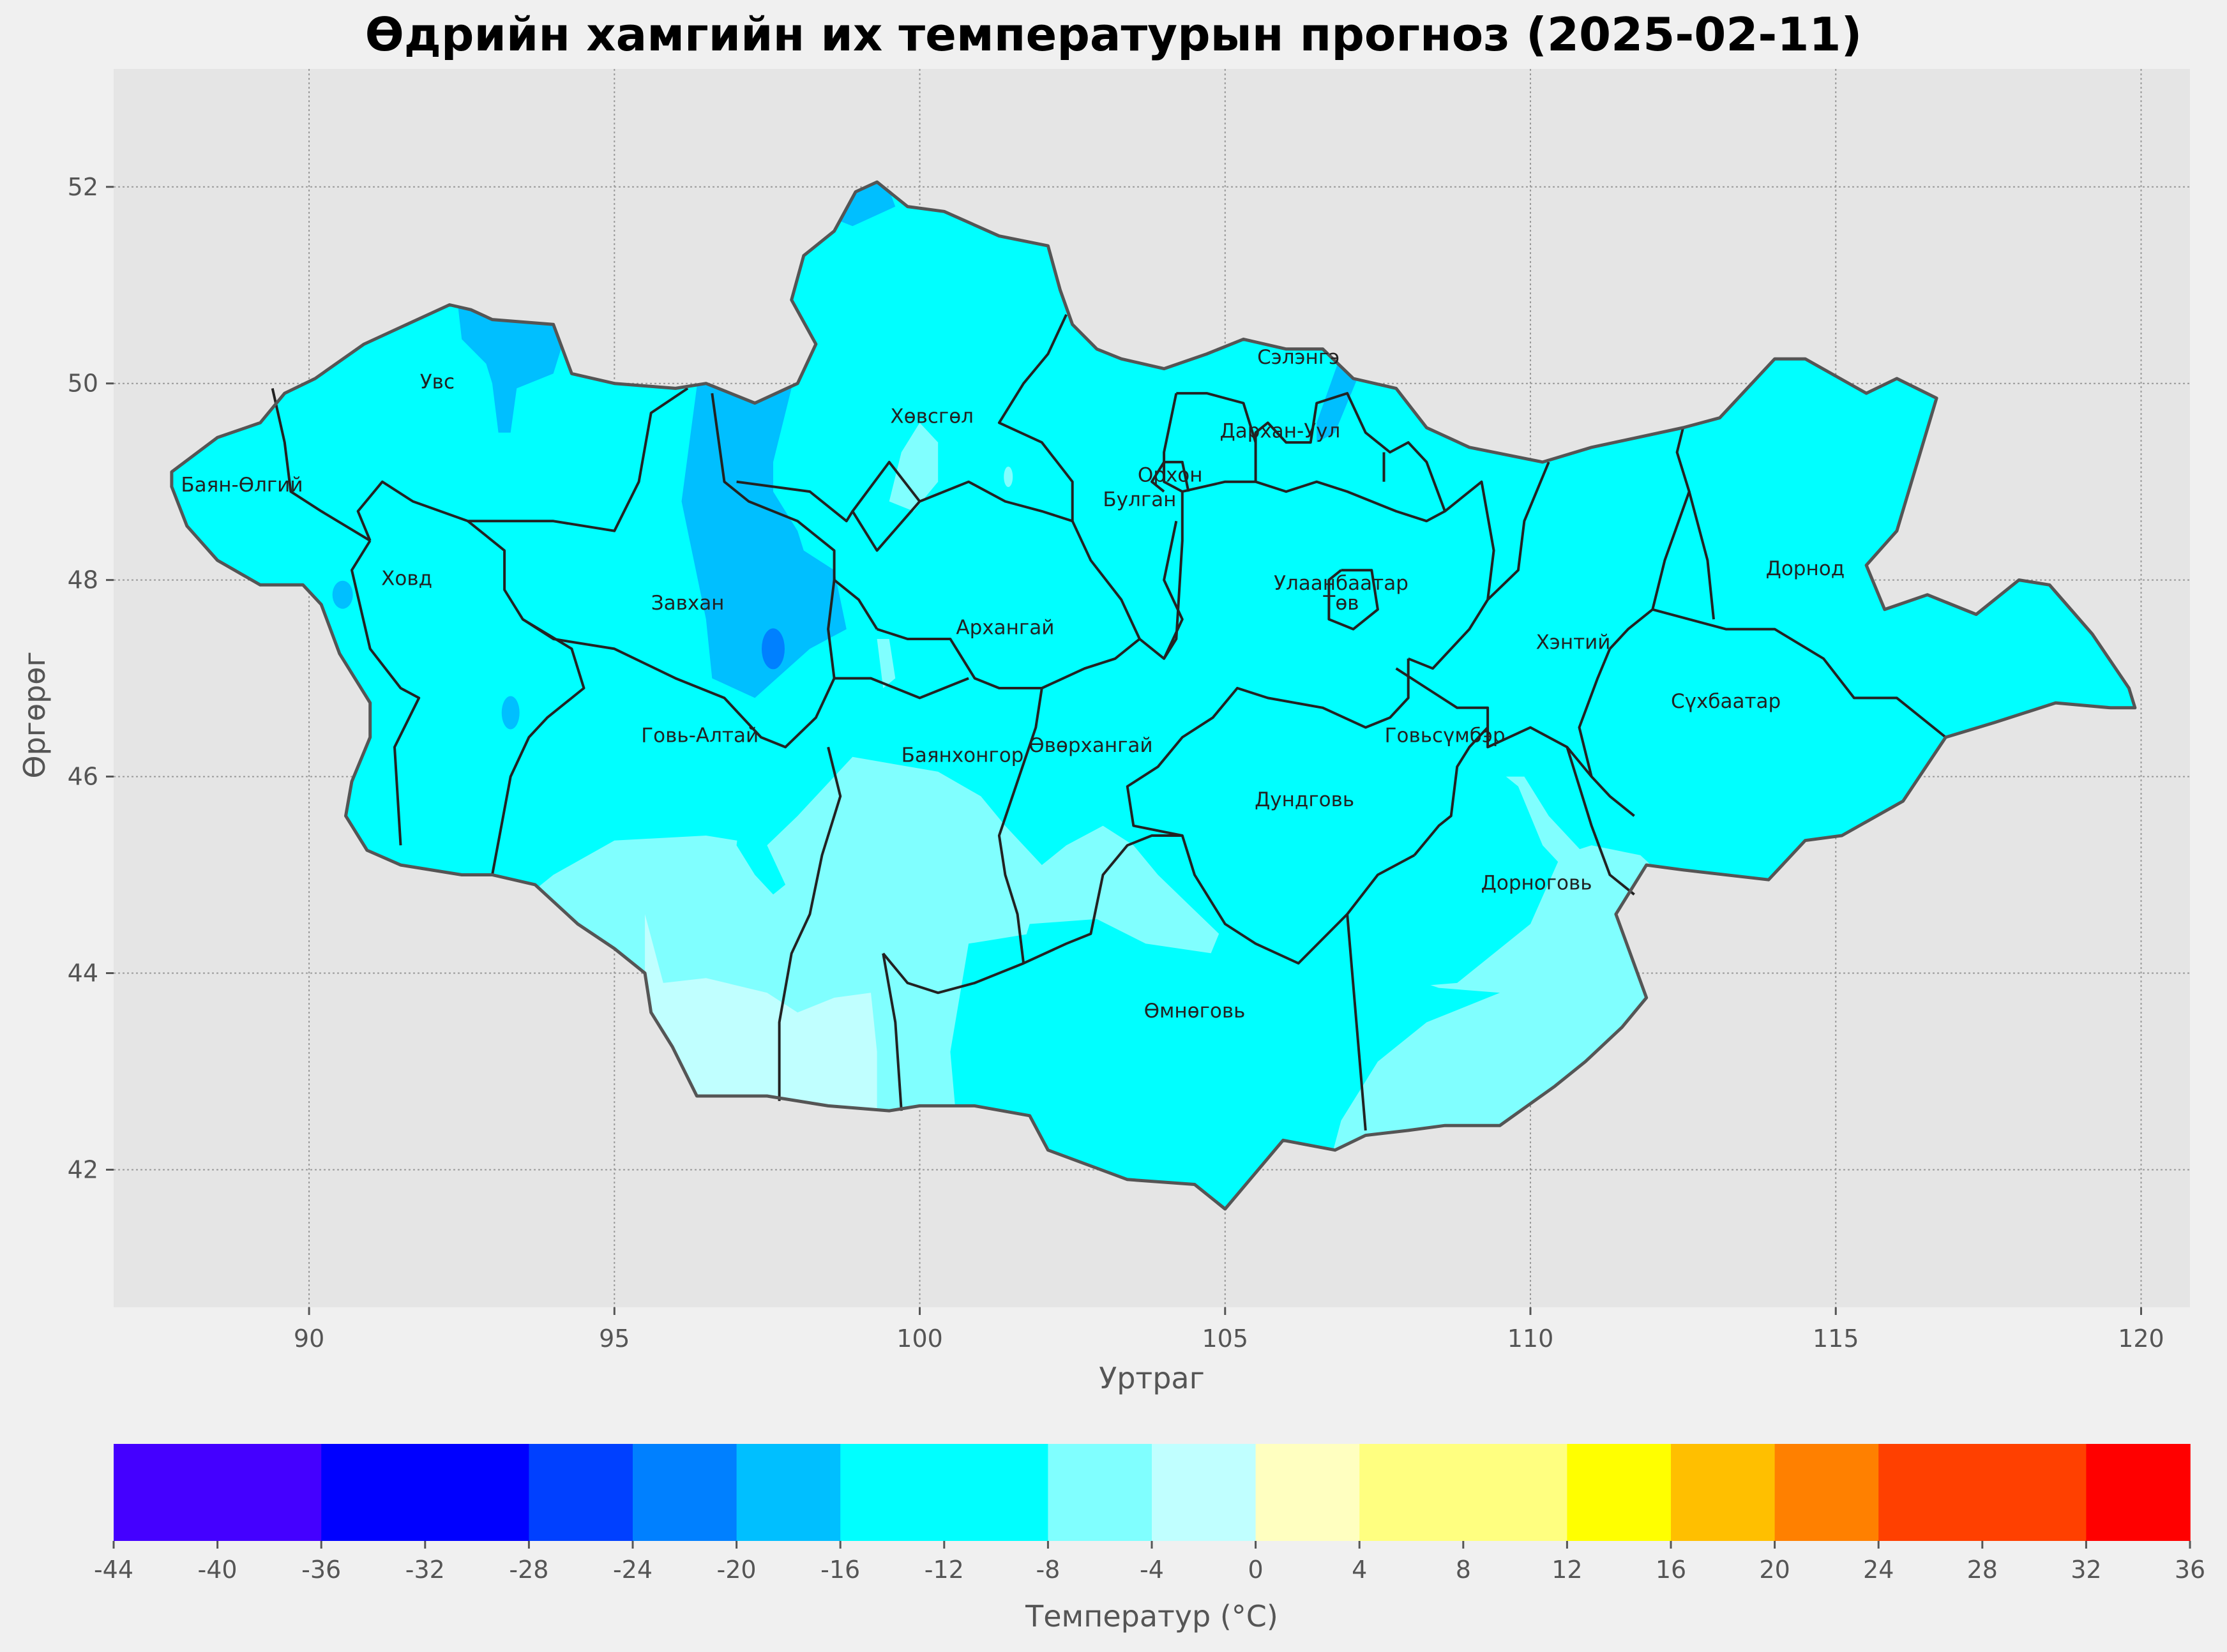 The height and width of the screenshot is (1652, 2227). I want to click on province-label: Дархан-Уул, so click(1280, 430).